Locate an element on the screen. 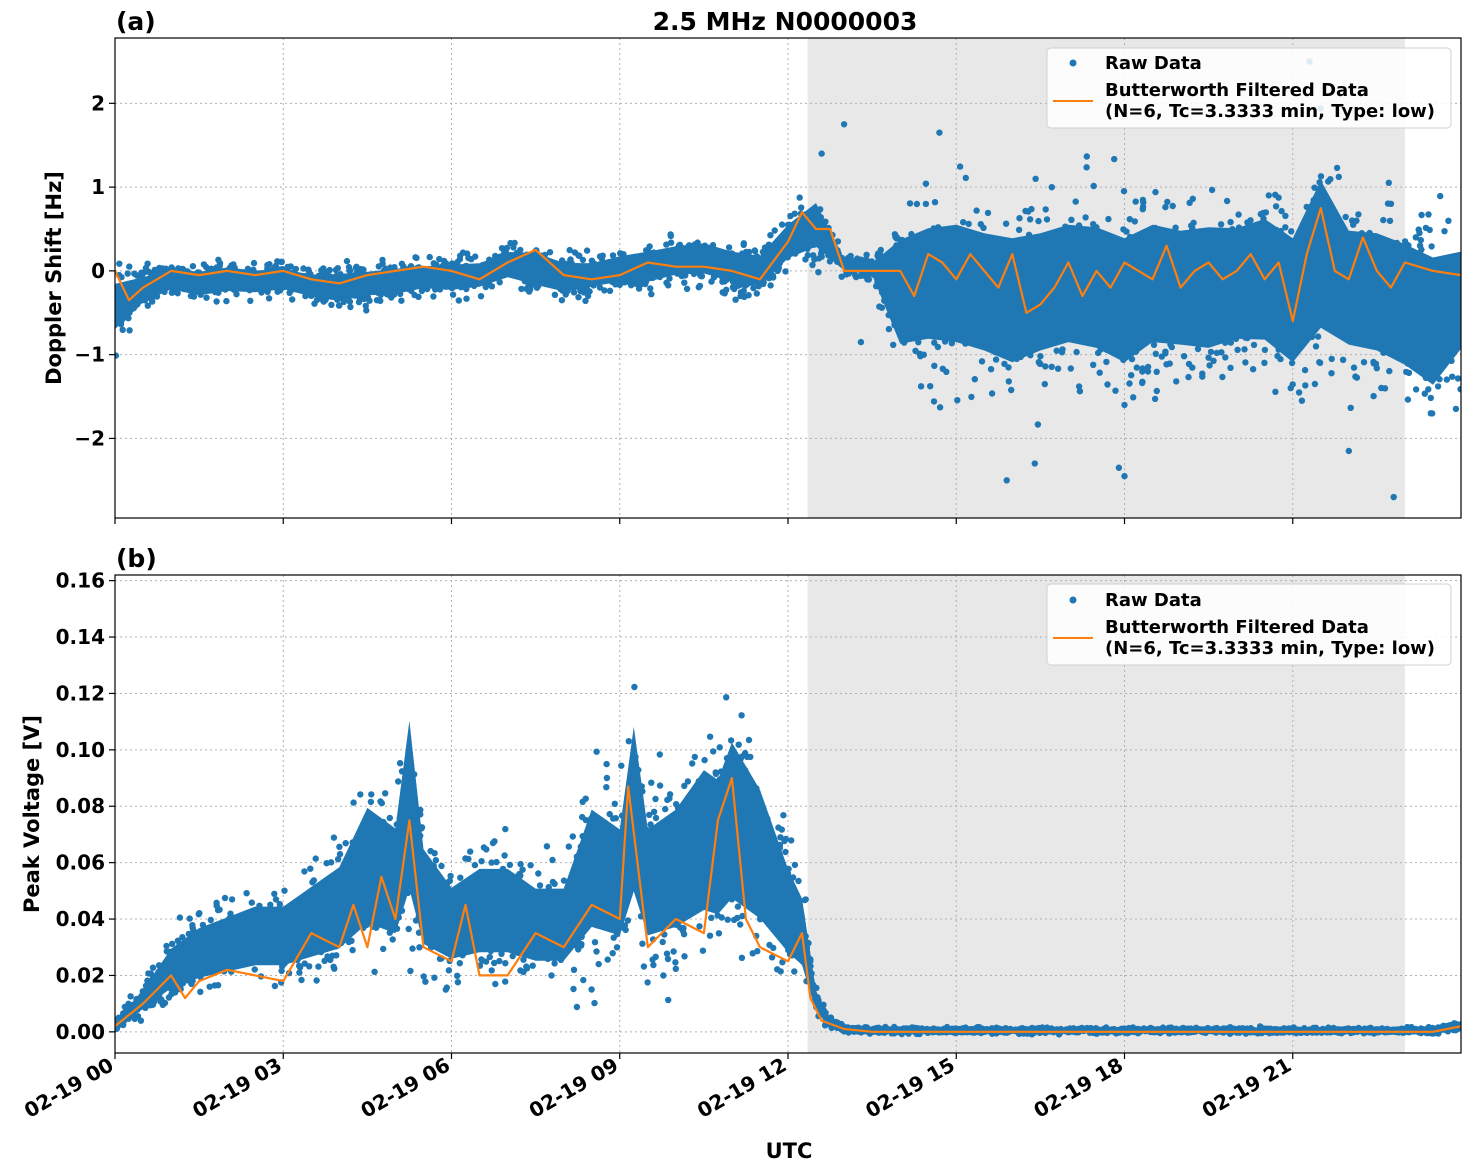 Image resolution: width=1471 pixels, height=1172 pixels. panel-a-legend-raw-marker is located at coordinates (1073, 63).